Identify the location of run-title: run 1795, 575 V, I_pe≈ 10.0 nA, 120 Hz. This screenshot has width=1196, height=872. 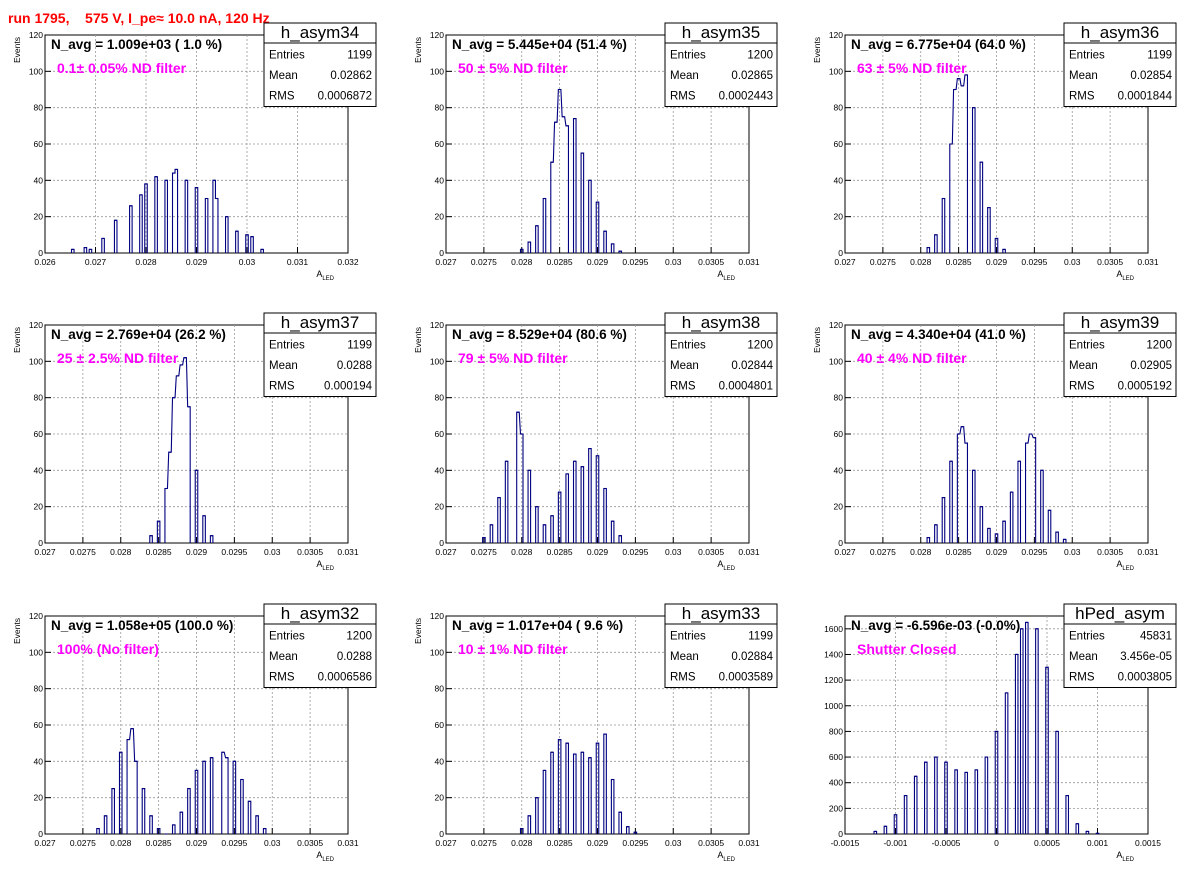
(139, 18).